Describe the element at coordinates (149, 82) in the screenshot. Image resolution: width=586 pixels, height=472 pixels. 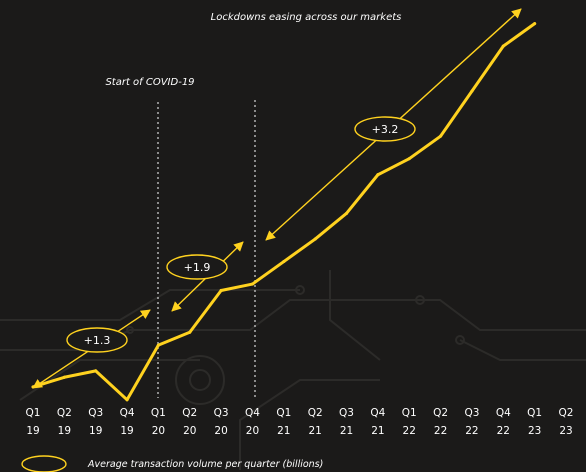
I see `covid-annotation: Start of COVID-19` at that location.